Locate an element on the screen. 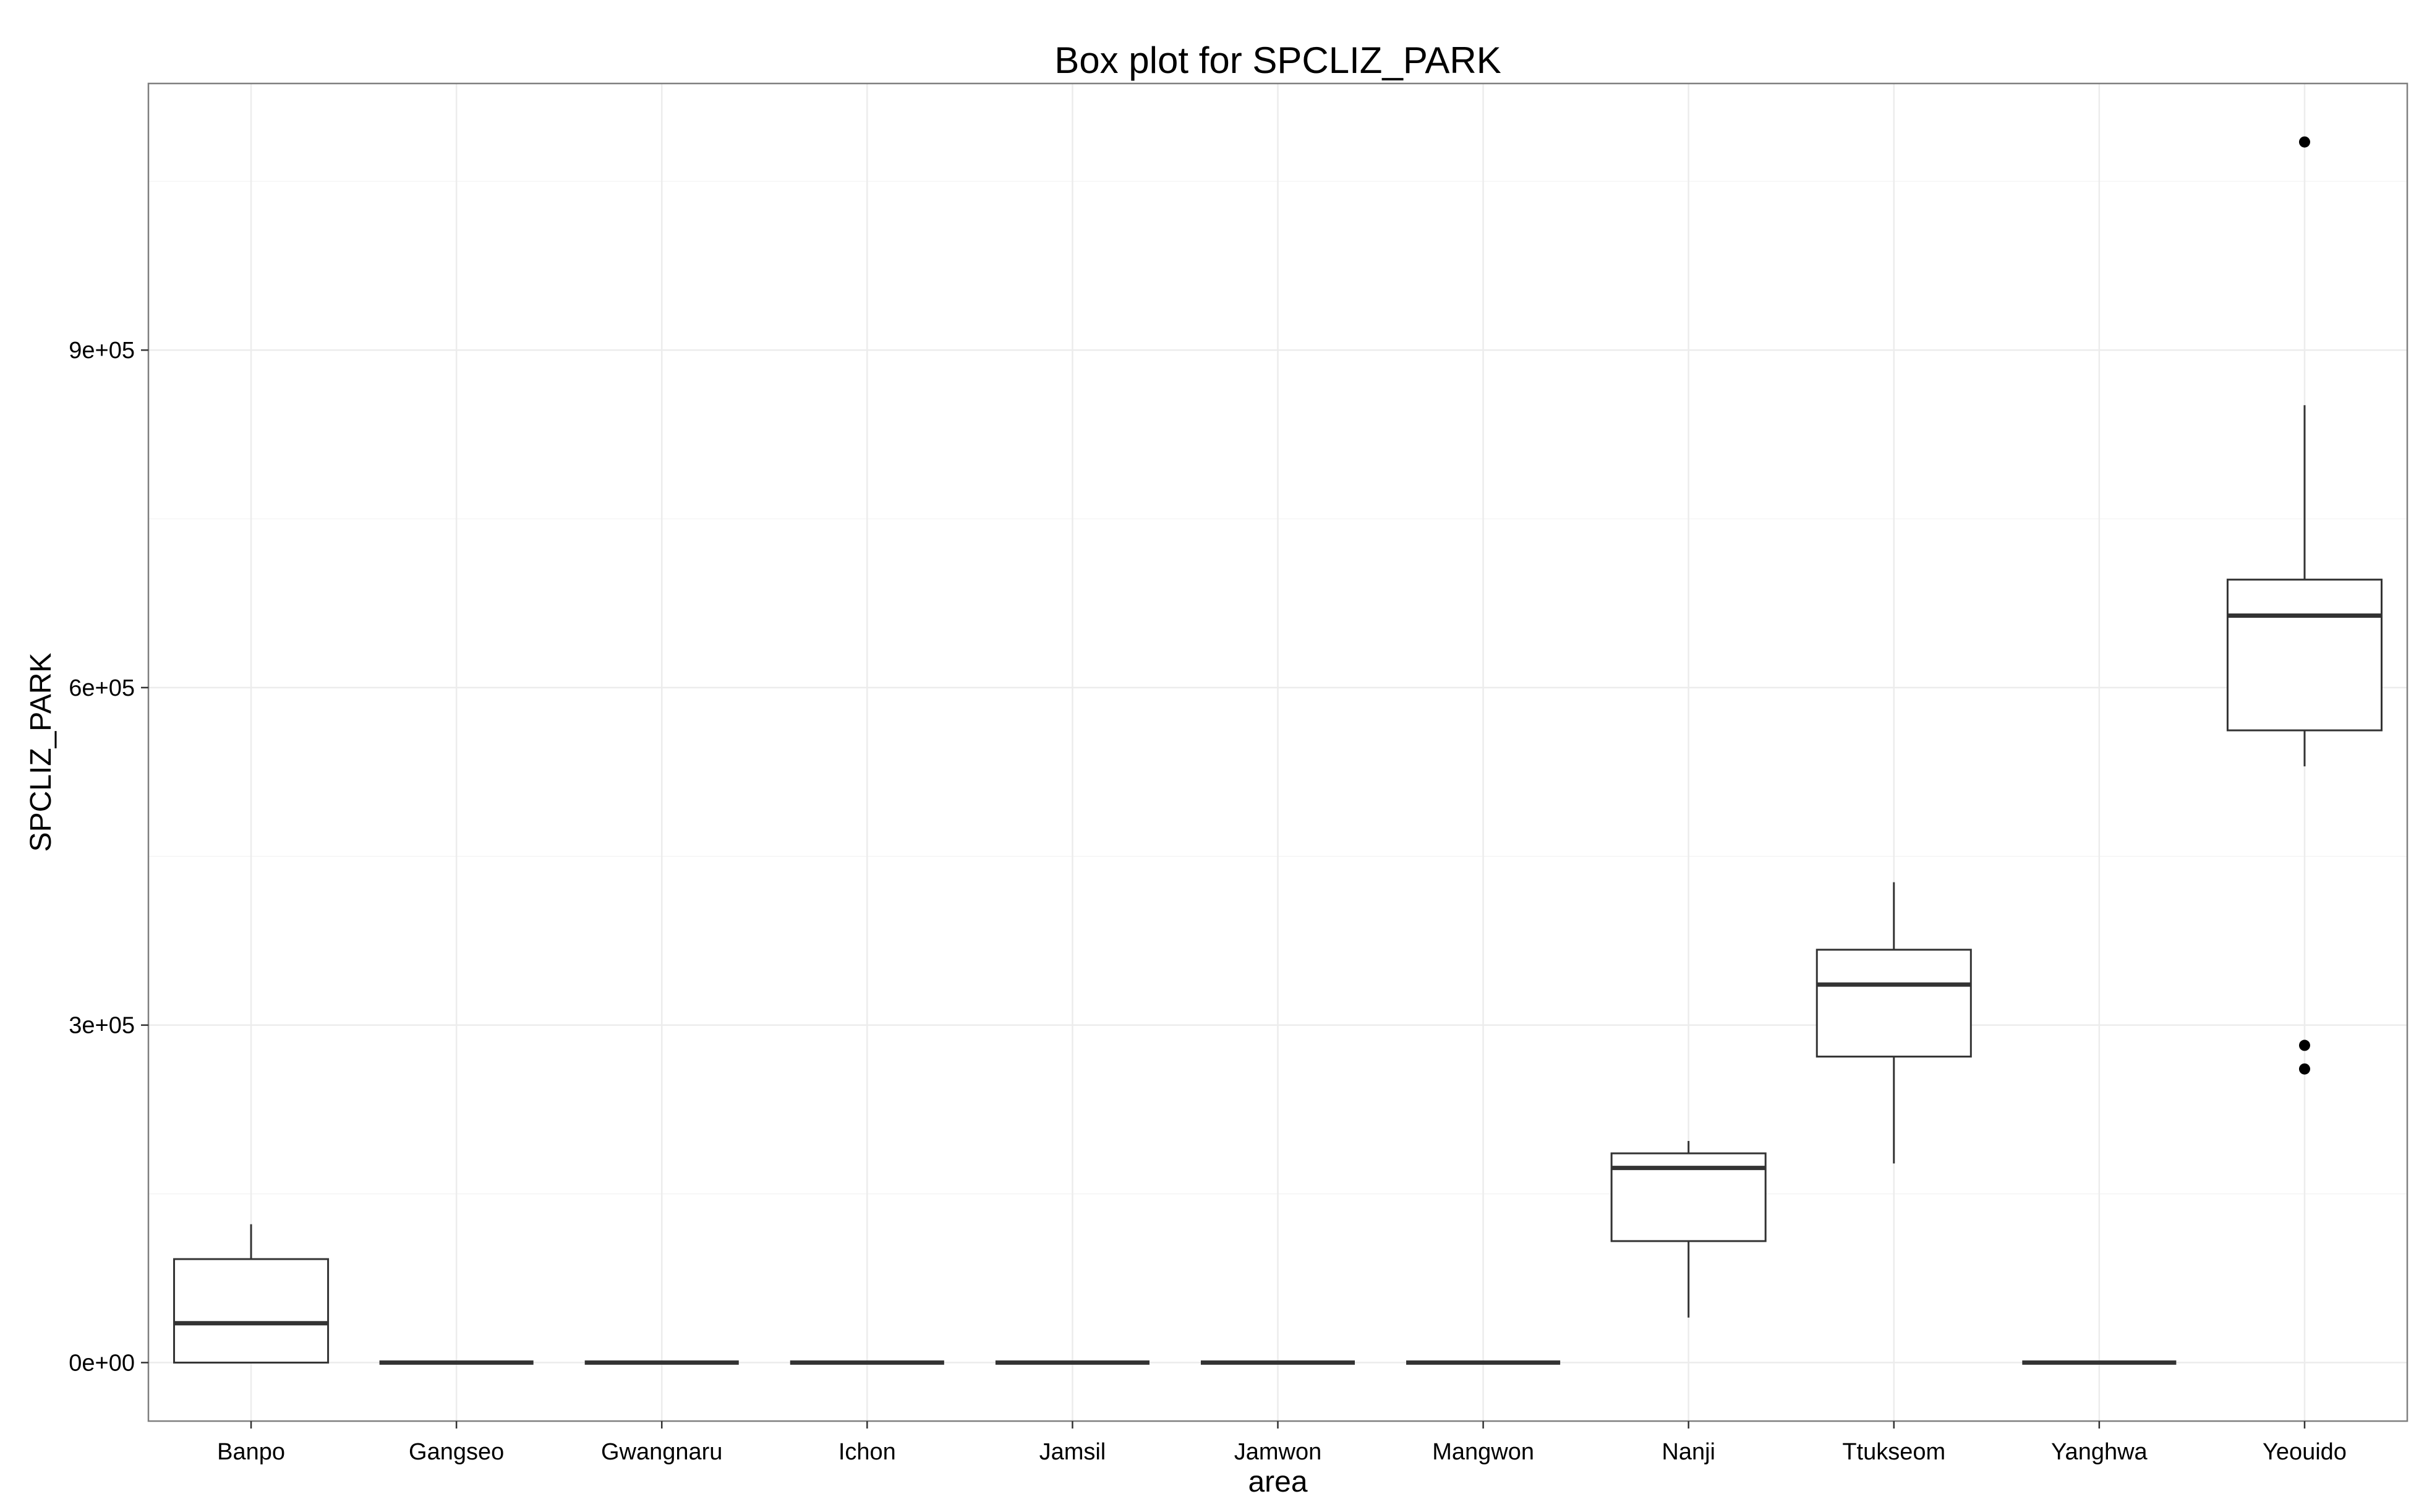  y-tick-label: 3e+05 is located at coordinates (102, 1026).